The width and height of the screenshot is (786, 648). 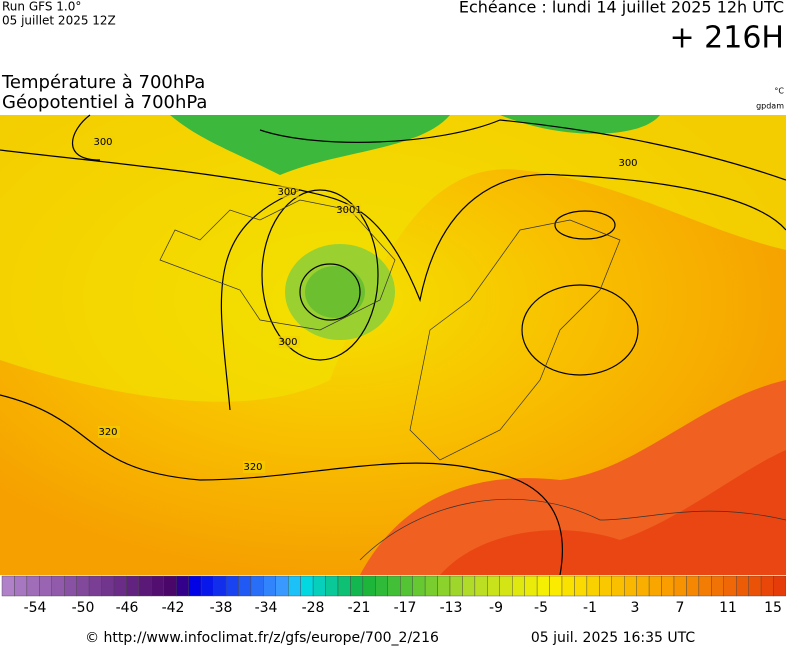 I want to click on colorbar-tick-label: -34, so click(x=266, y=608).